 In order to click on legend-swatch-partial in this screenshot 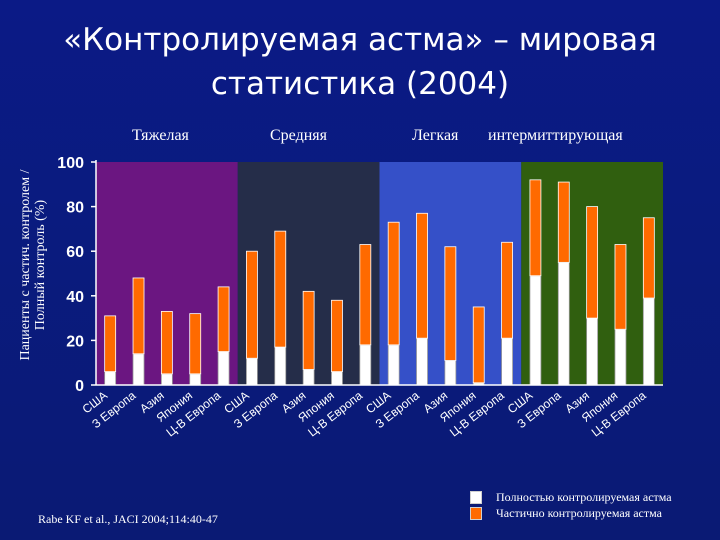, I will do `click(476, 513)`.